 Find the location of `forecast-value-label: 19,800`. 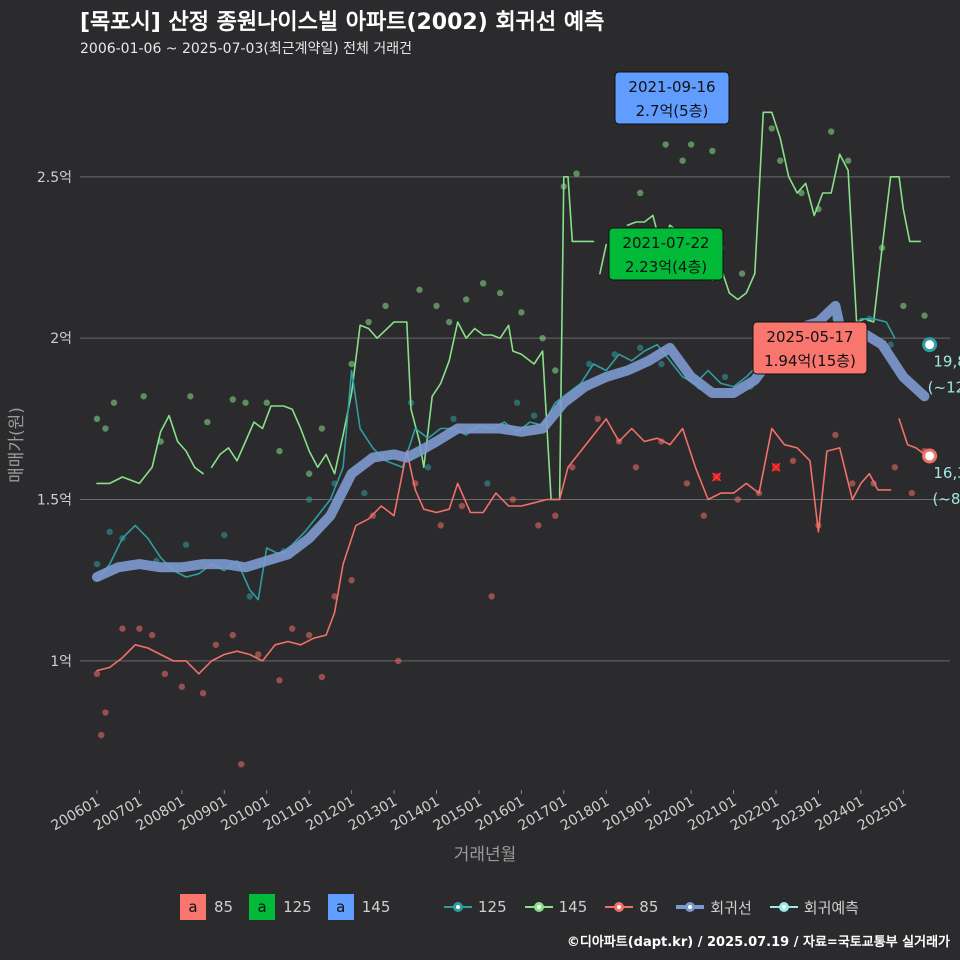

forecast-value-label: 19,800 is located at coordinates (946, 362).